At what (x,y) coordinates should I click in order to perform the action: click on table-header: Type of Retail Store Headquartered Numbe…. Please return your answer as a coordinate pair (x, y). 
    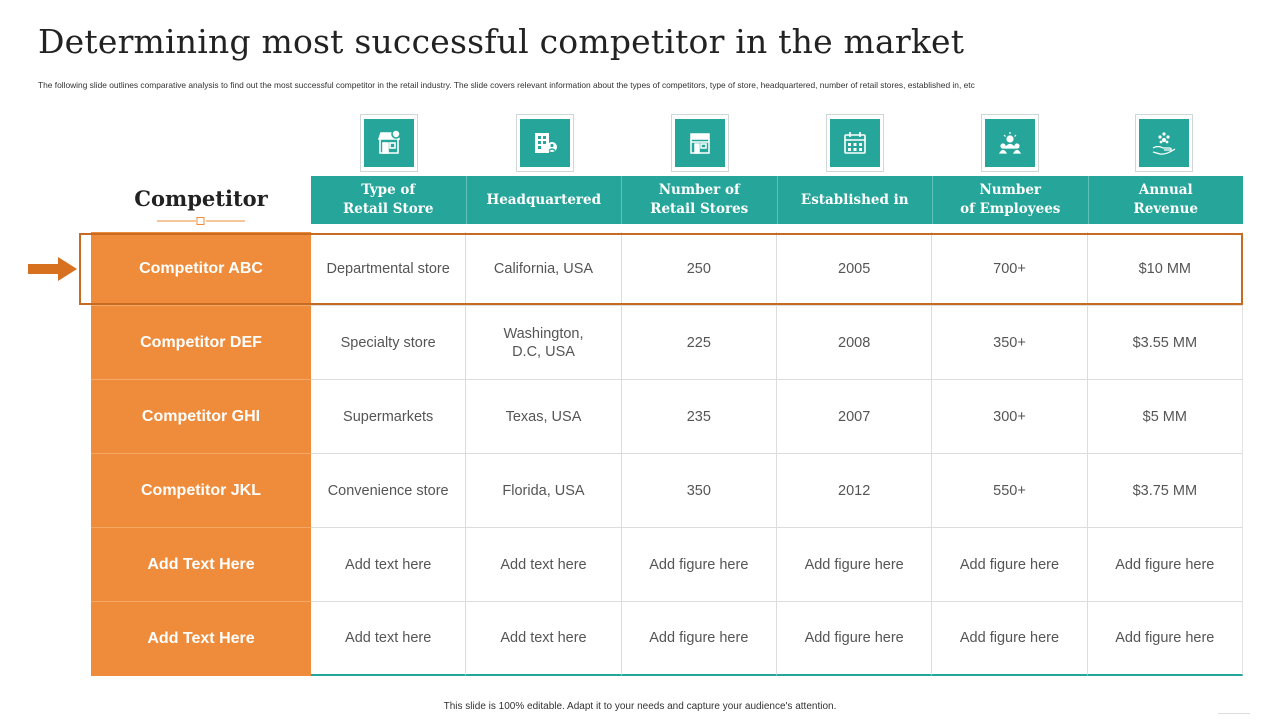
    Looking at the image, I should click on (777, 200).